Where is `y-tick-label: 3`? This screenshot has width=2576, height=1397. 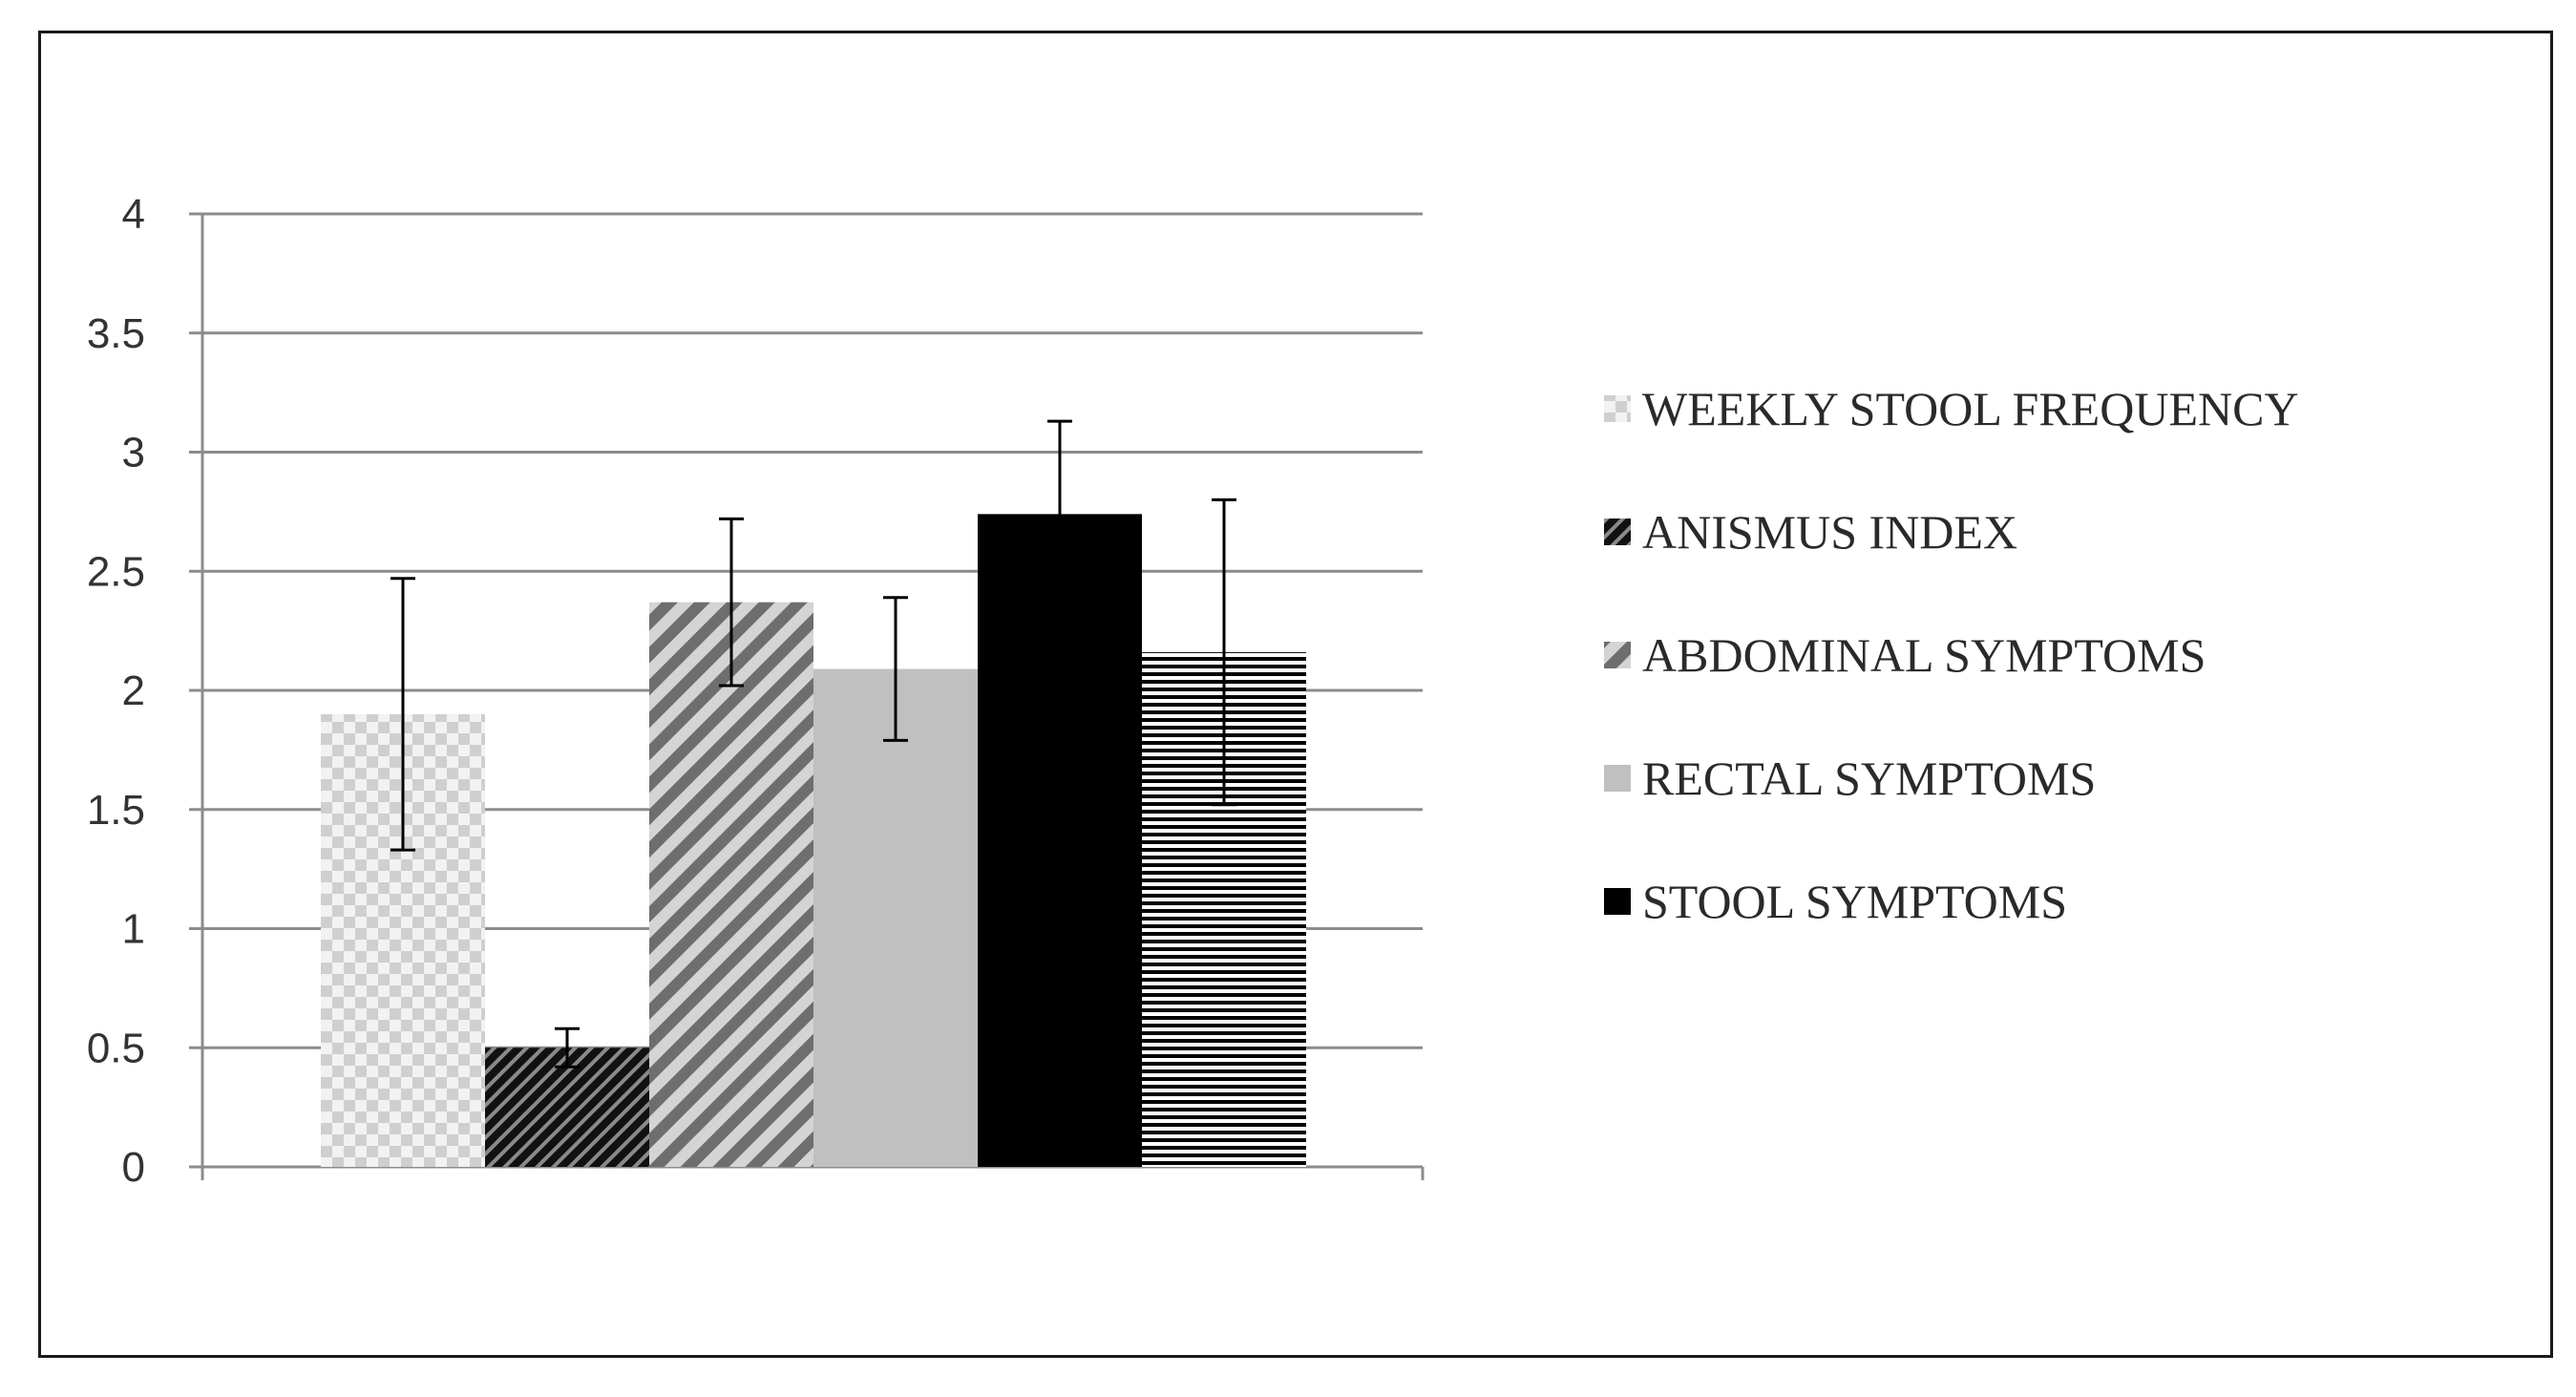 y-tick-label: 3 is located at coordinates (133, 453).